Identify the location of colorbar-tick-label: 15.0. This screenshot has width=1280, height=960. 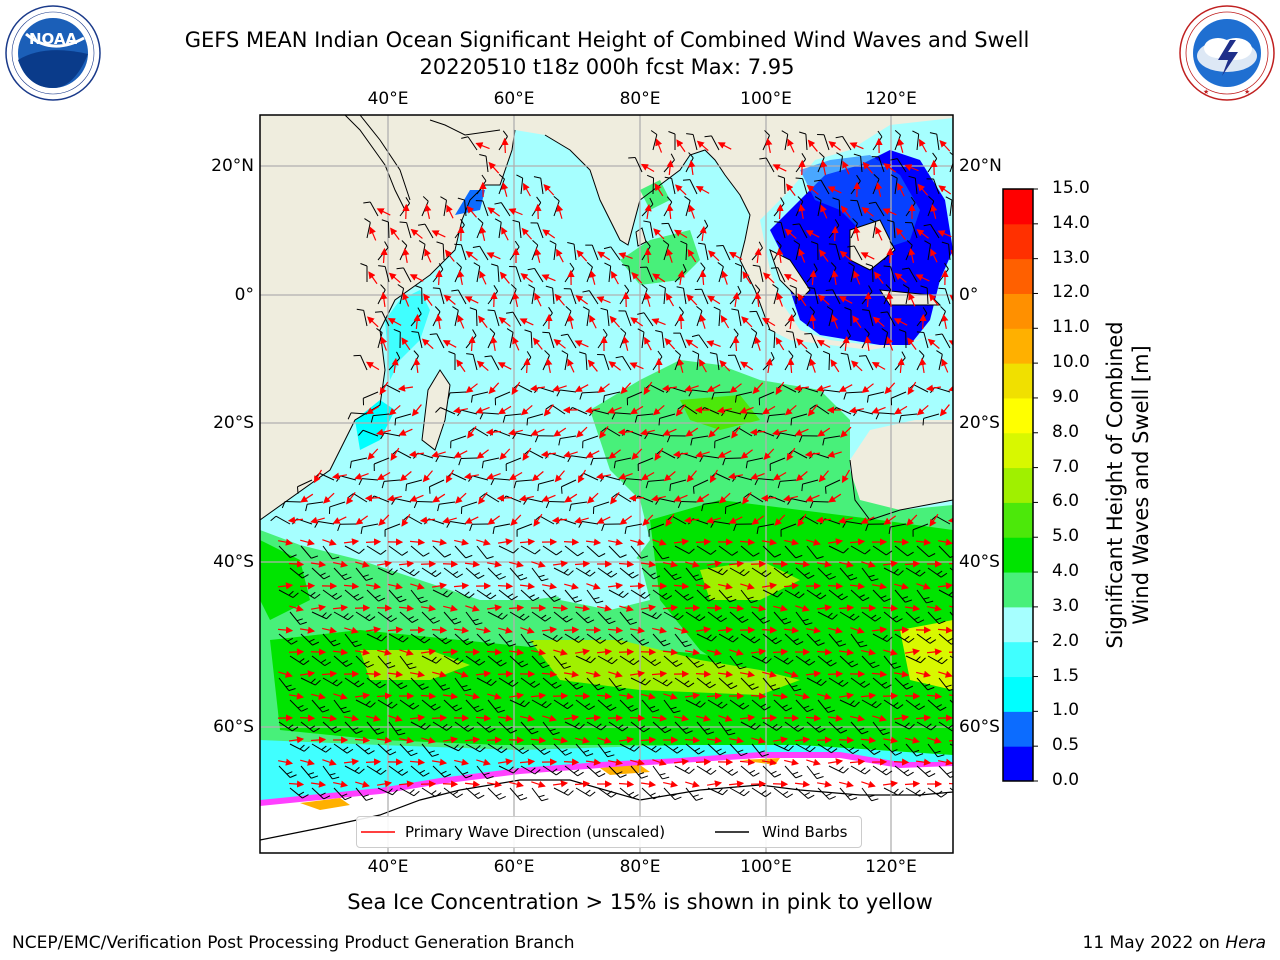
(1071, 188).